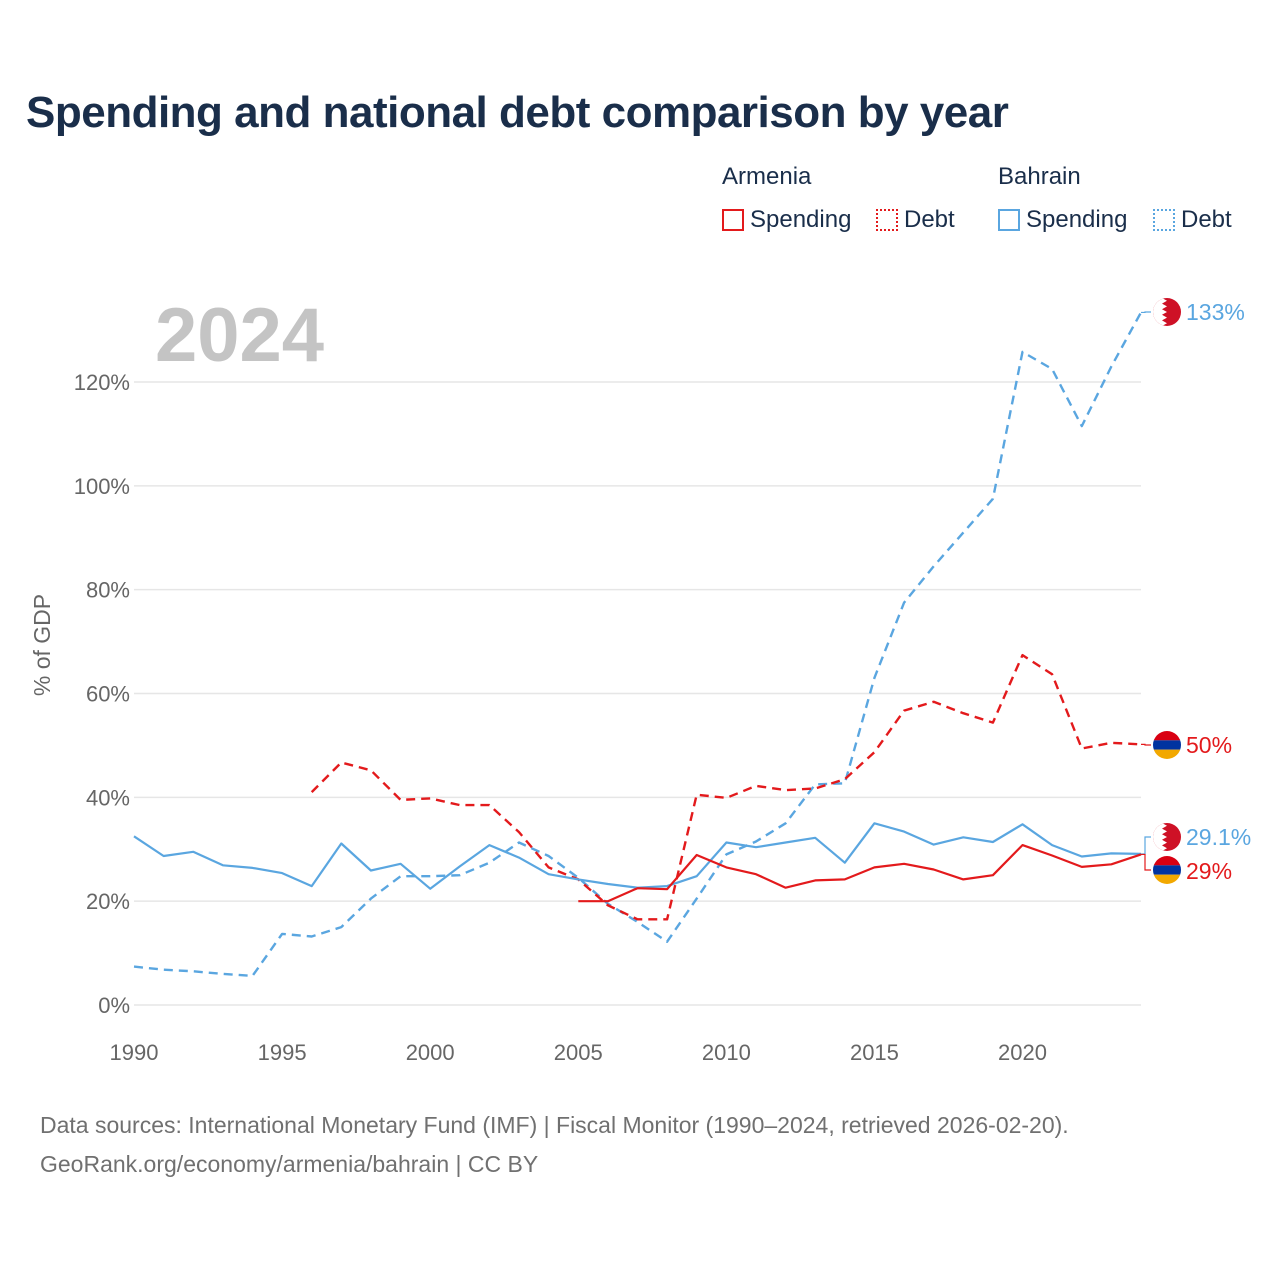 The width and height of the screenshot is (1280, 1280). What do you see at coordinates (874, 1052) in the screenshot?
I see `x-tick-label: 2015` at bounding box center [874, 1052].